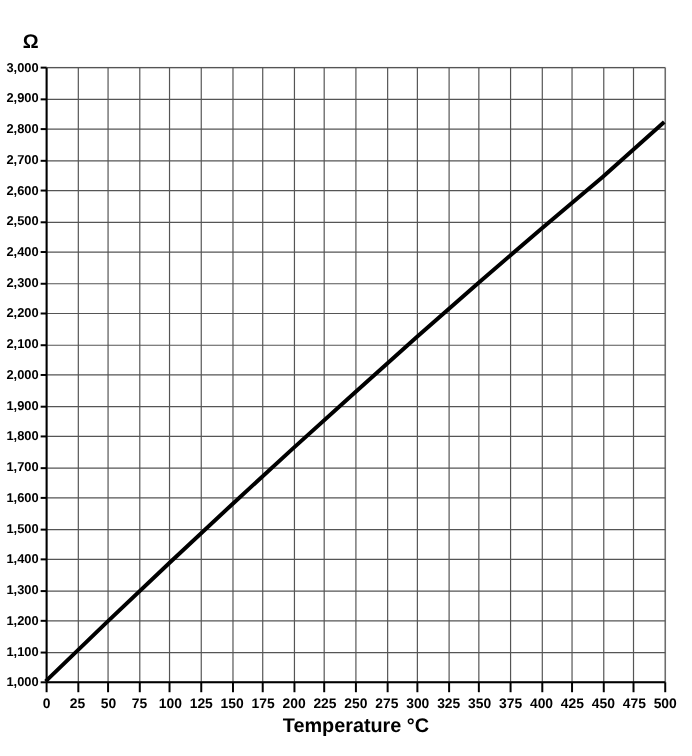 Image resolution: width=692 pixels, height=756 pixels. I want to click on x-axis-title: Temperature °C, so click(356, 726).